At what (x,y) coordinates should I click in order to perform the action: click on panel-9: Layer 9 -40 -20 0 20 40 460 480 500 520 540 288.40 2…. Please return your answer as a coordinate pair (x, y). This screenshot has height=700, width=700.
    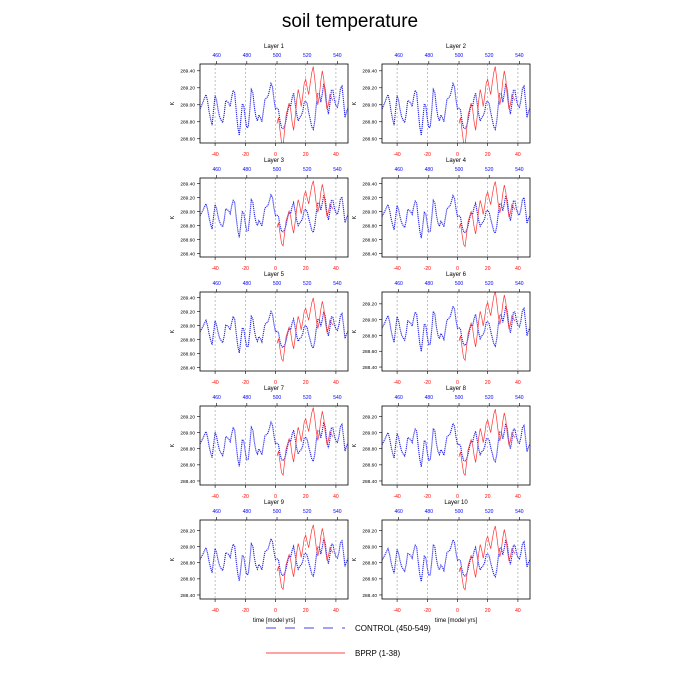
    Looking at the image, I should click on (259, 562).